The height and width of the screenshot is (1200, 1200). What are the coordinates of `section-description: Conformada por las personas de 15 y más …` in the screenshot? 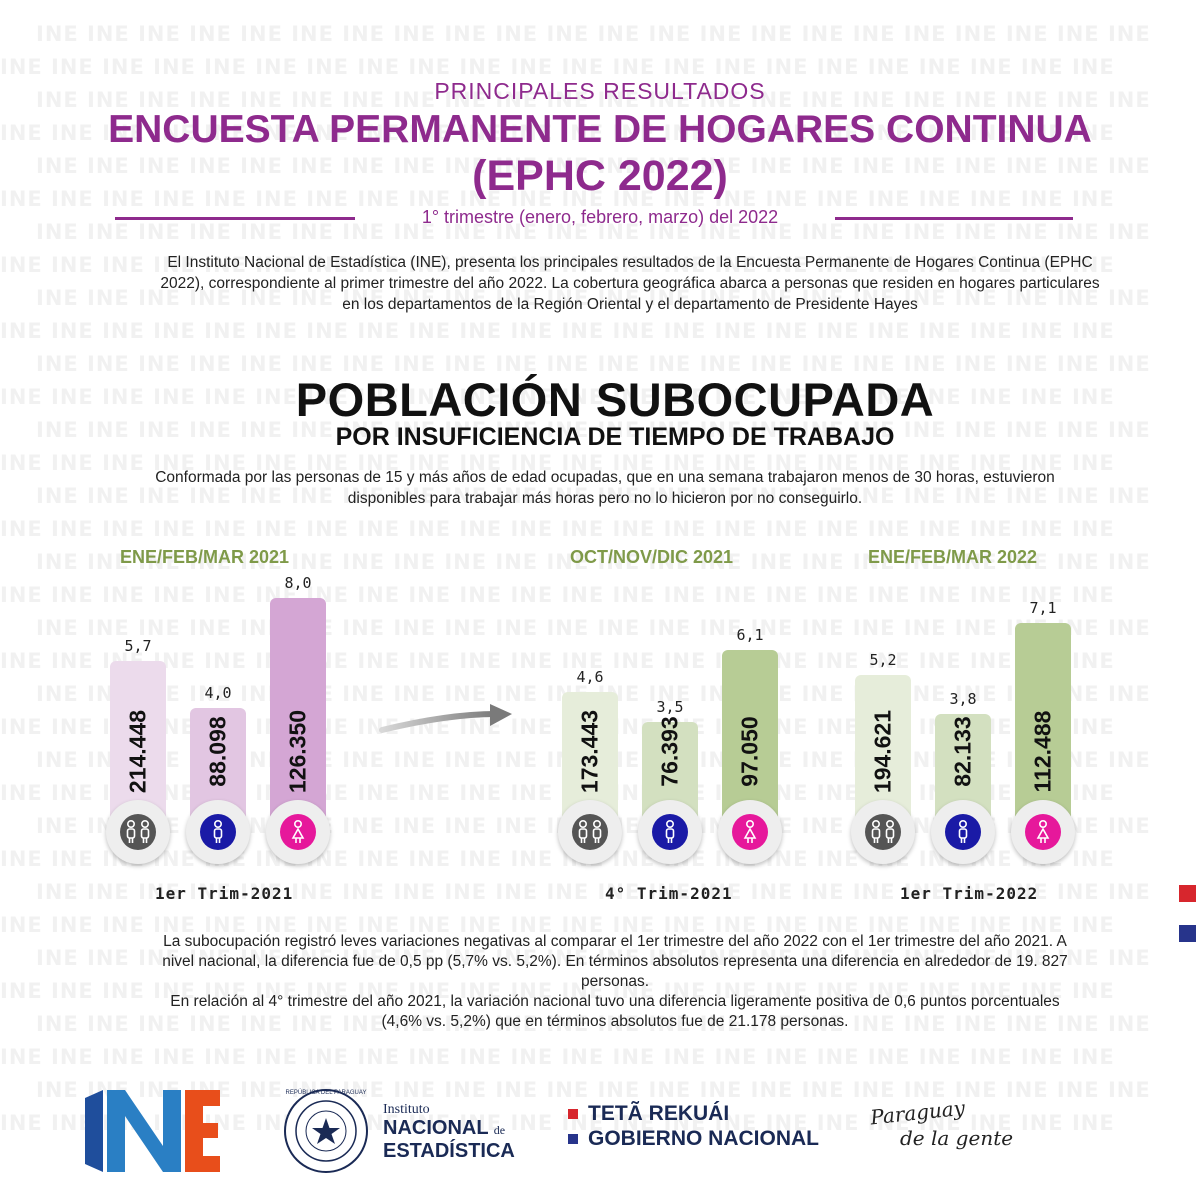 It's located at (605, 488).